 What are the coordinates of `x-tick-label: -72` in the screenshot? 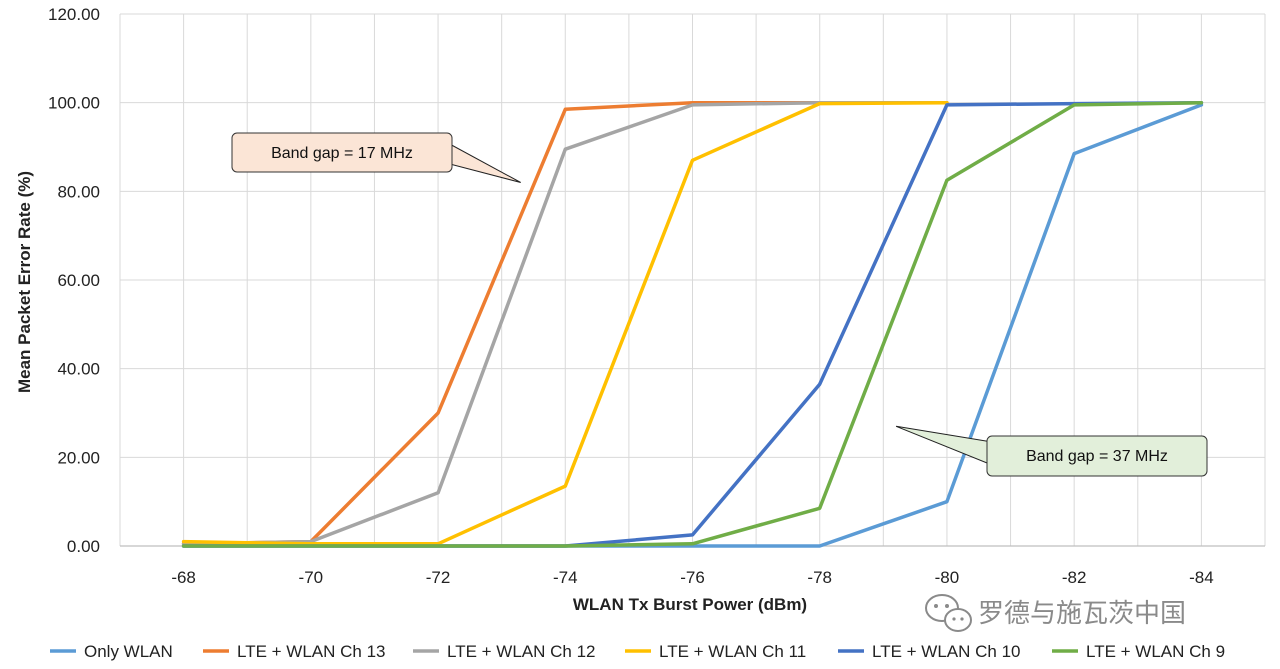 It's located at (438, 577).